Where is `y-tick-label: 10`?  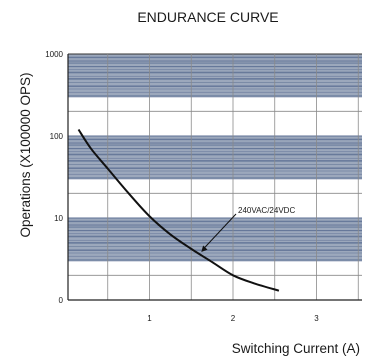 y-tick-label: 10 is located at coordinates (58, 218).